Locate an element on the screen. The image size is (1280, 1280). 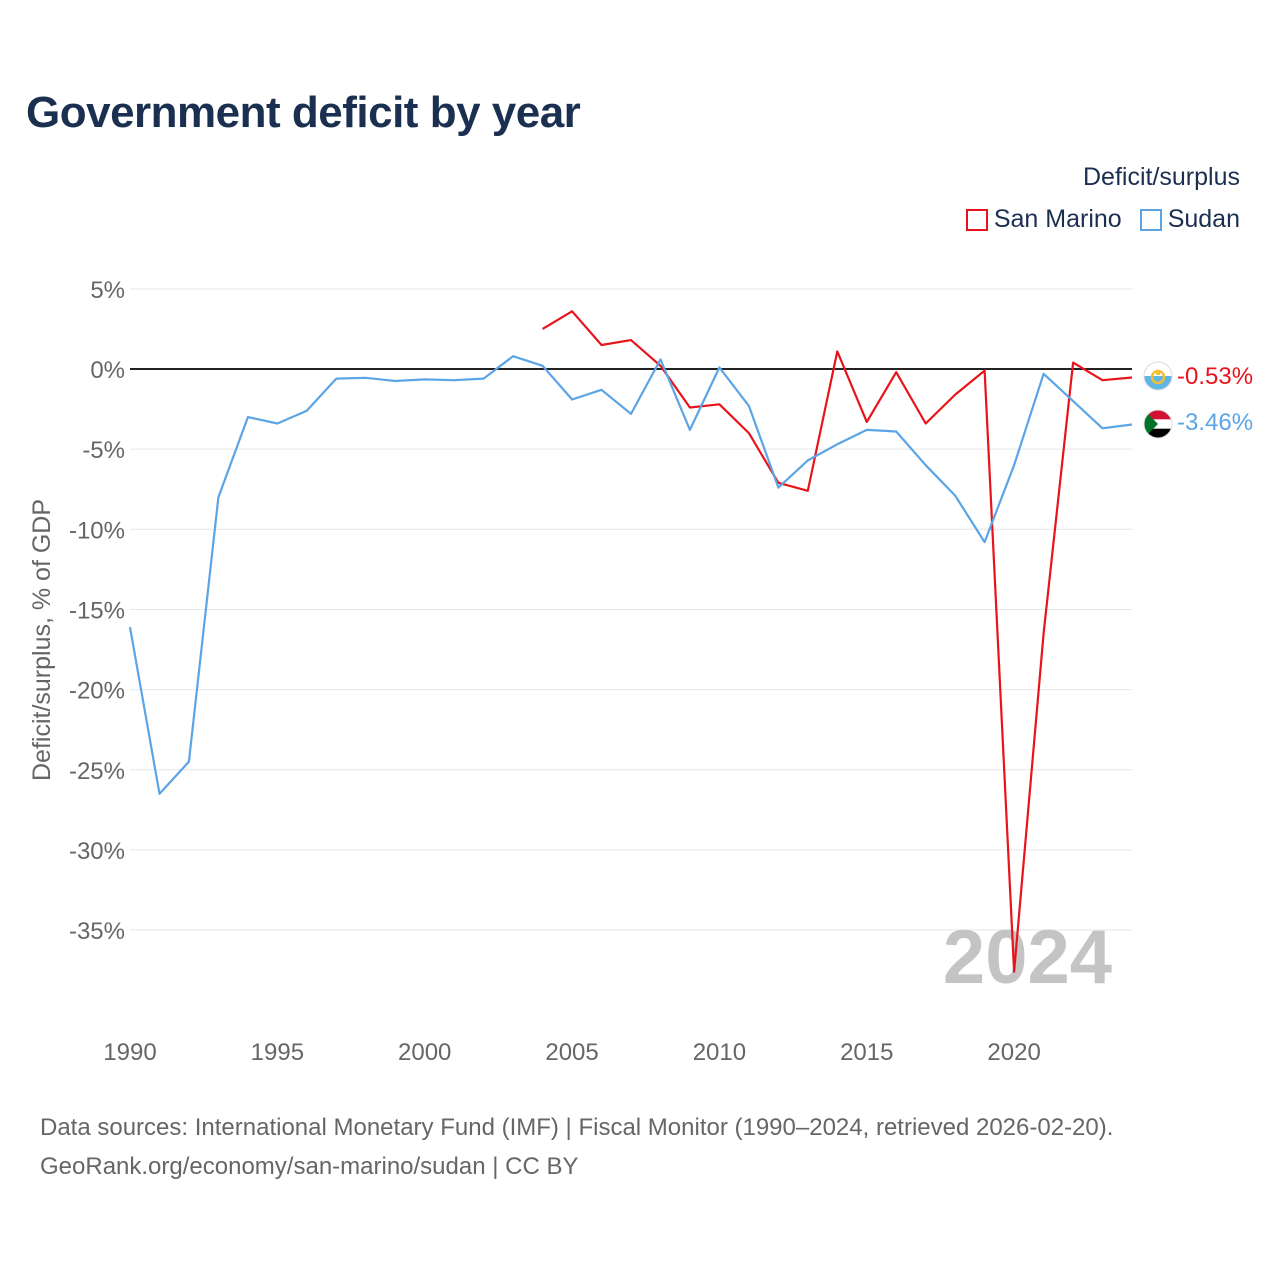
legend: San Marino Sudan is located at coordinates (1102, 219).